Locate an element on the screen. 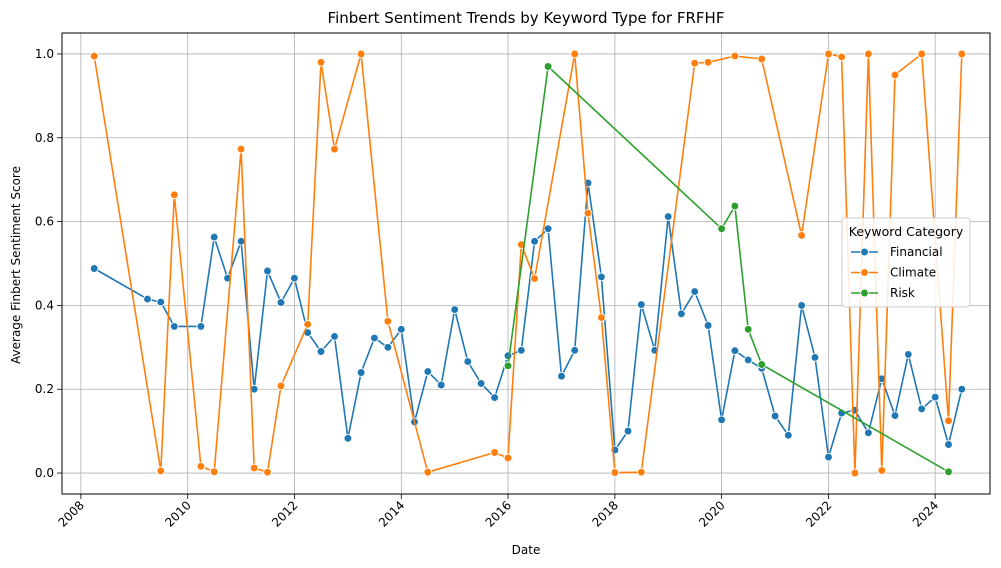 This screenshot has height=568, width=1001. legend-items: Financial Climate Risk is located at coordinates (897, 272).